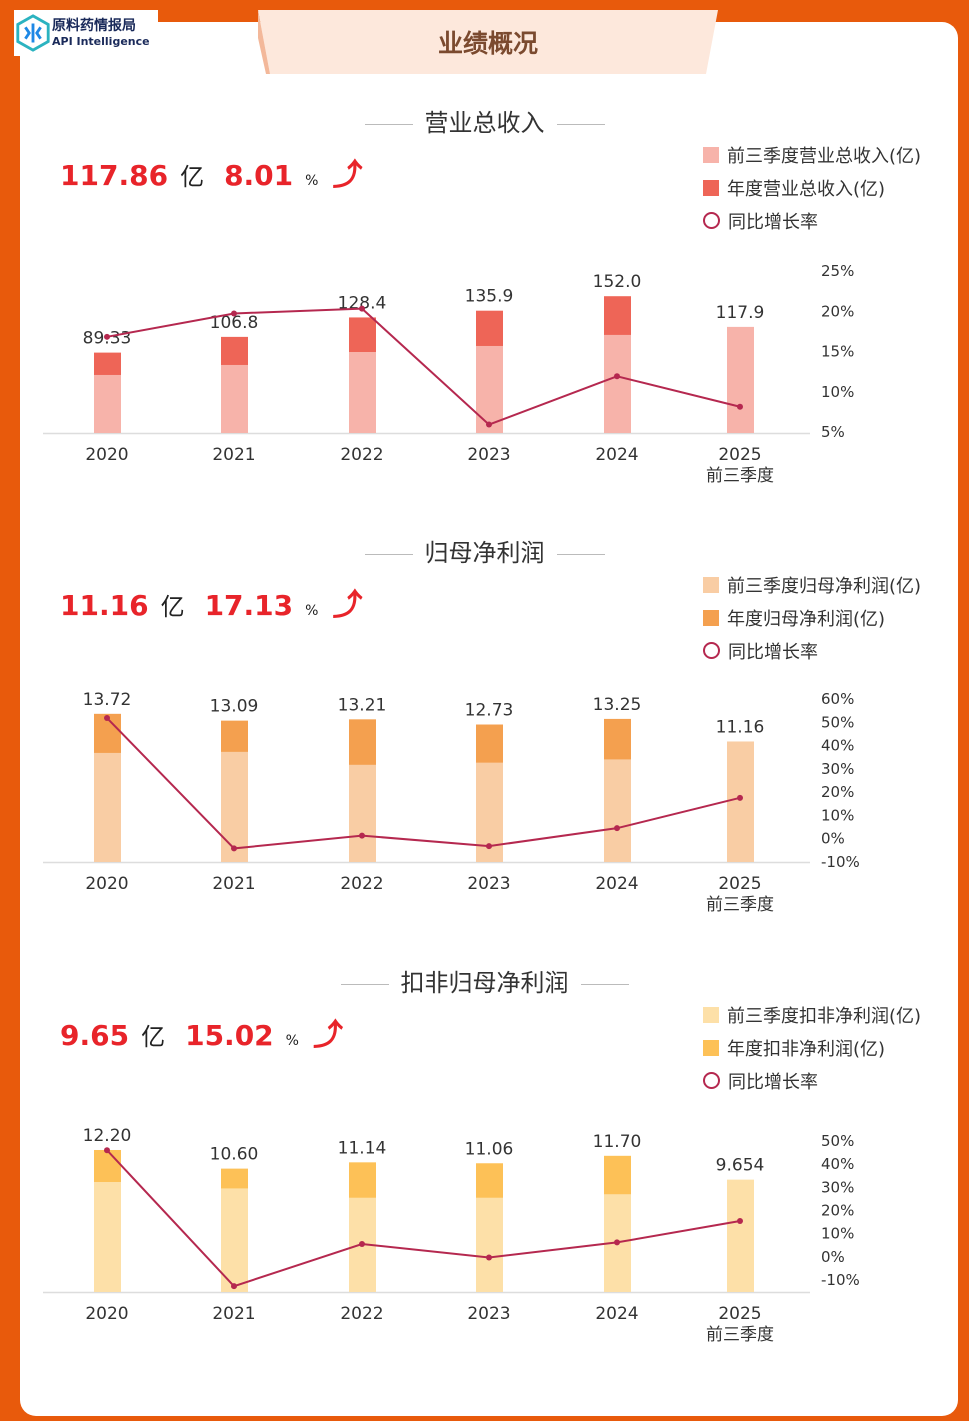 This screenshot has width=969, height=1421. I want to click on legend-label: 年度扣非净利润(亿), so click(806, 1049).